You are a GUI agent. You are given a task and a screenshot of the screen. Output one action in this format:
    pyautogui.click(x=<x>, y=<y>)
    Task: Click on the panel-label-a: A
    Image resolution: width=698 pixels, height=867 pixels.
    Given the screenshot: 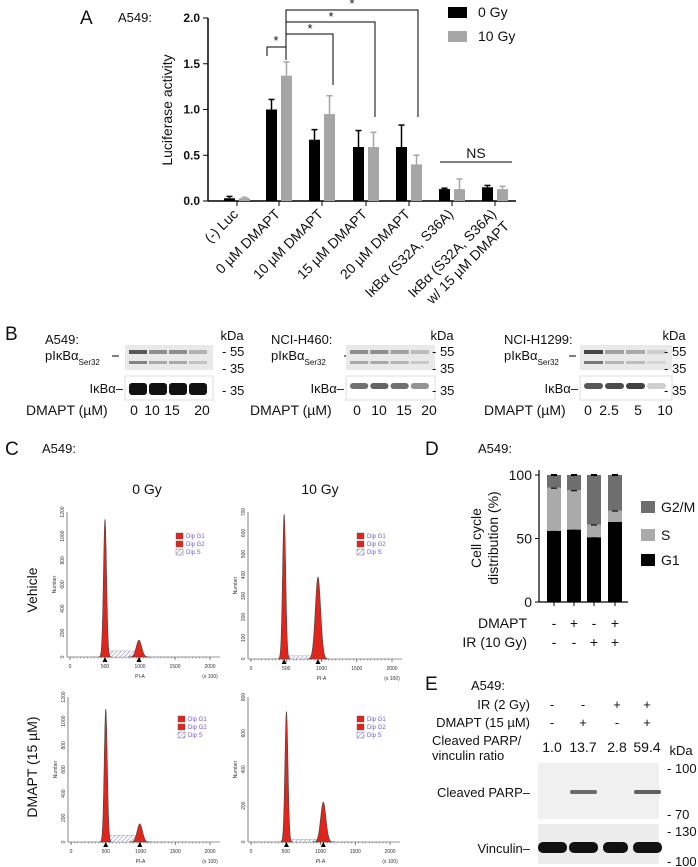 What is the action you would take?
    pyautogui.click(x=86, y=18)
    